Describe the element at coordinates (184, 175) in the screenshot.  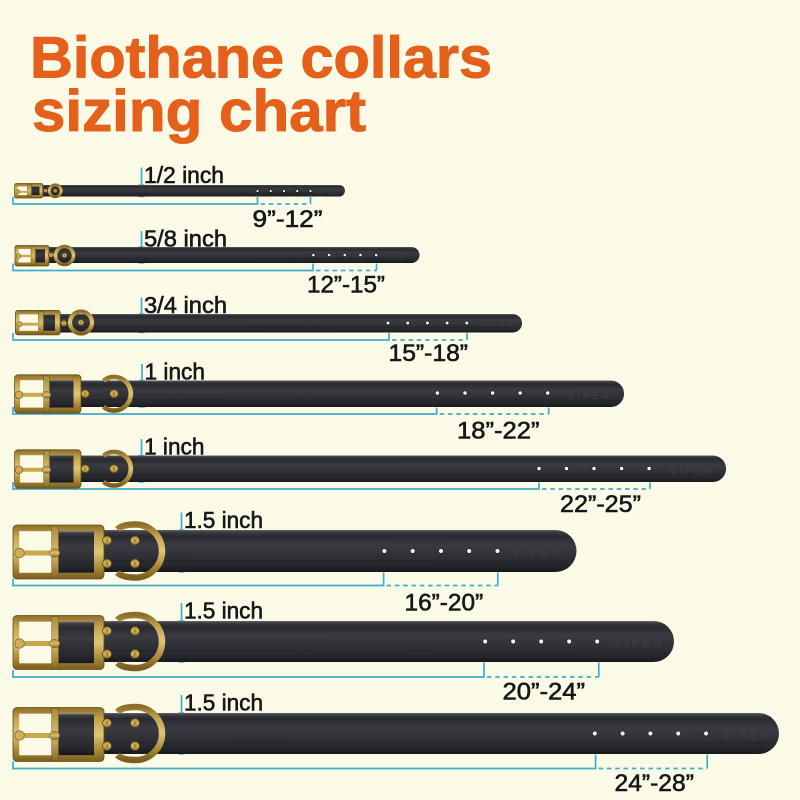
I see `svg-text: 1/2 inch` at that location.